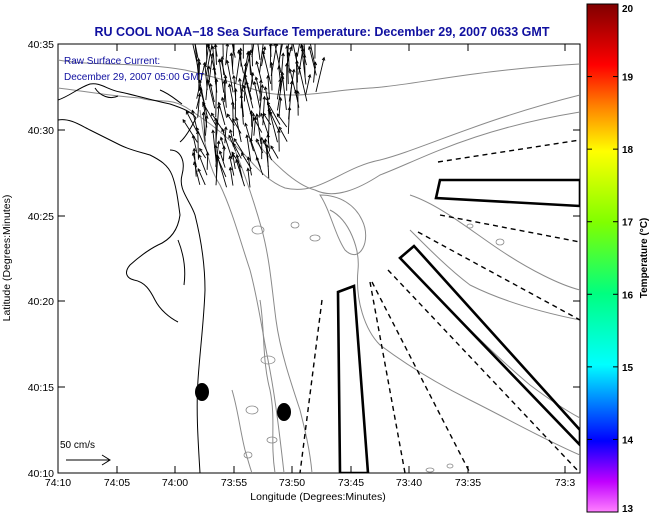 The width and height of the screenshot is (651, 523). I want to click on colorbar-tick-label: 13, so click(628, 509).